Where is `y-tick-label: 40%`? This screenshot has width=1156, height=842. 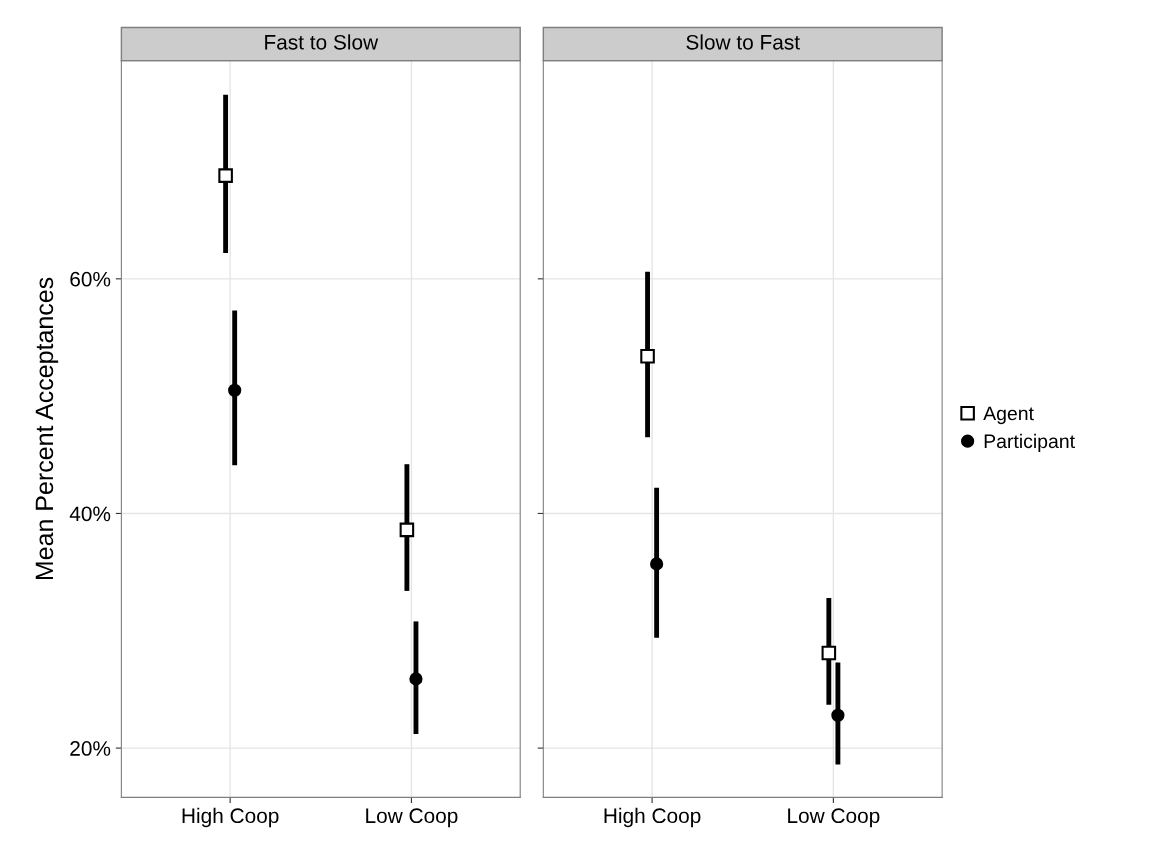 y-tick-label: 40% is located at coordinates (90, 514).